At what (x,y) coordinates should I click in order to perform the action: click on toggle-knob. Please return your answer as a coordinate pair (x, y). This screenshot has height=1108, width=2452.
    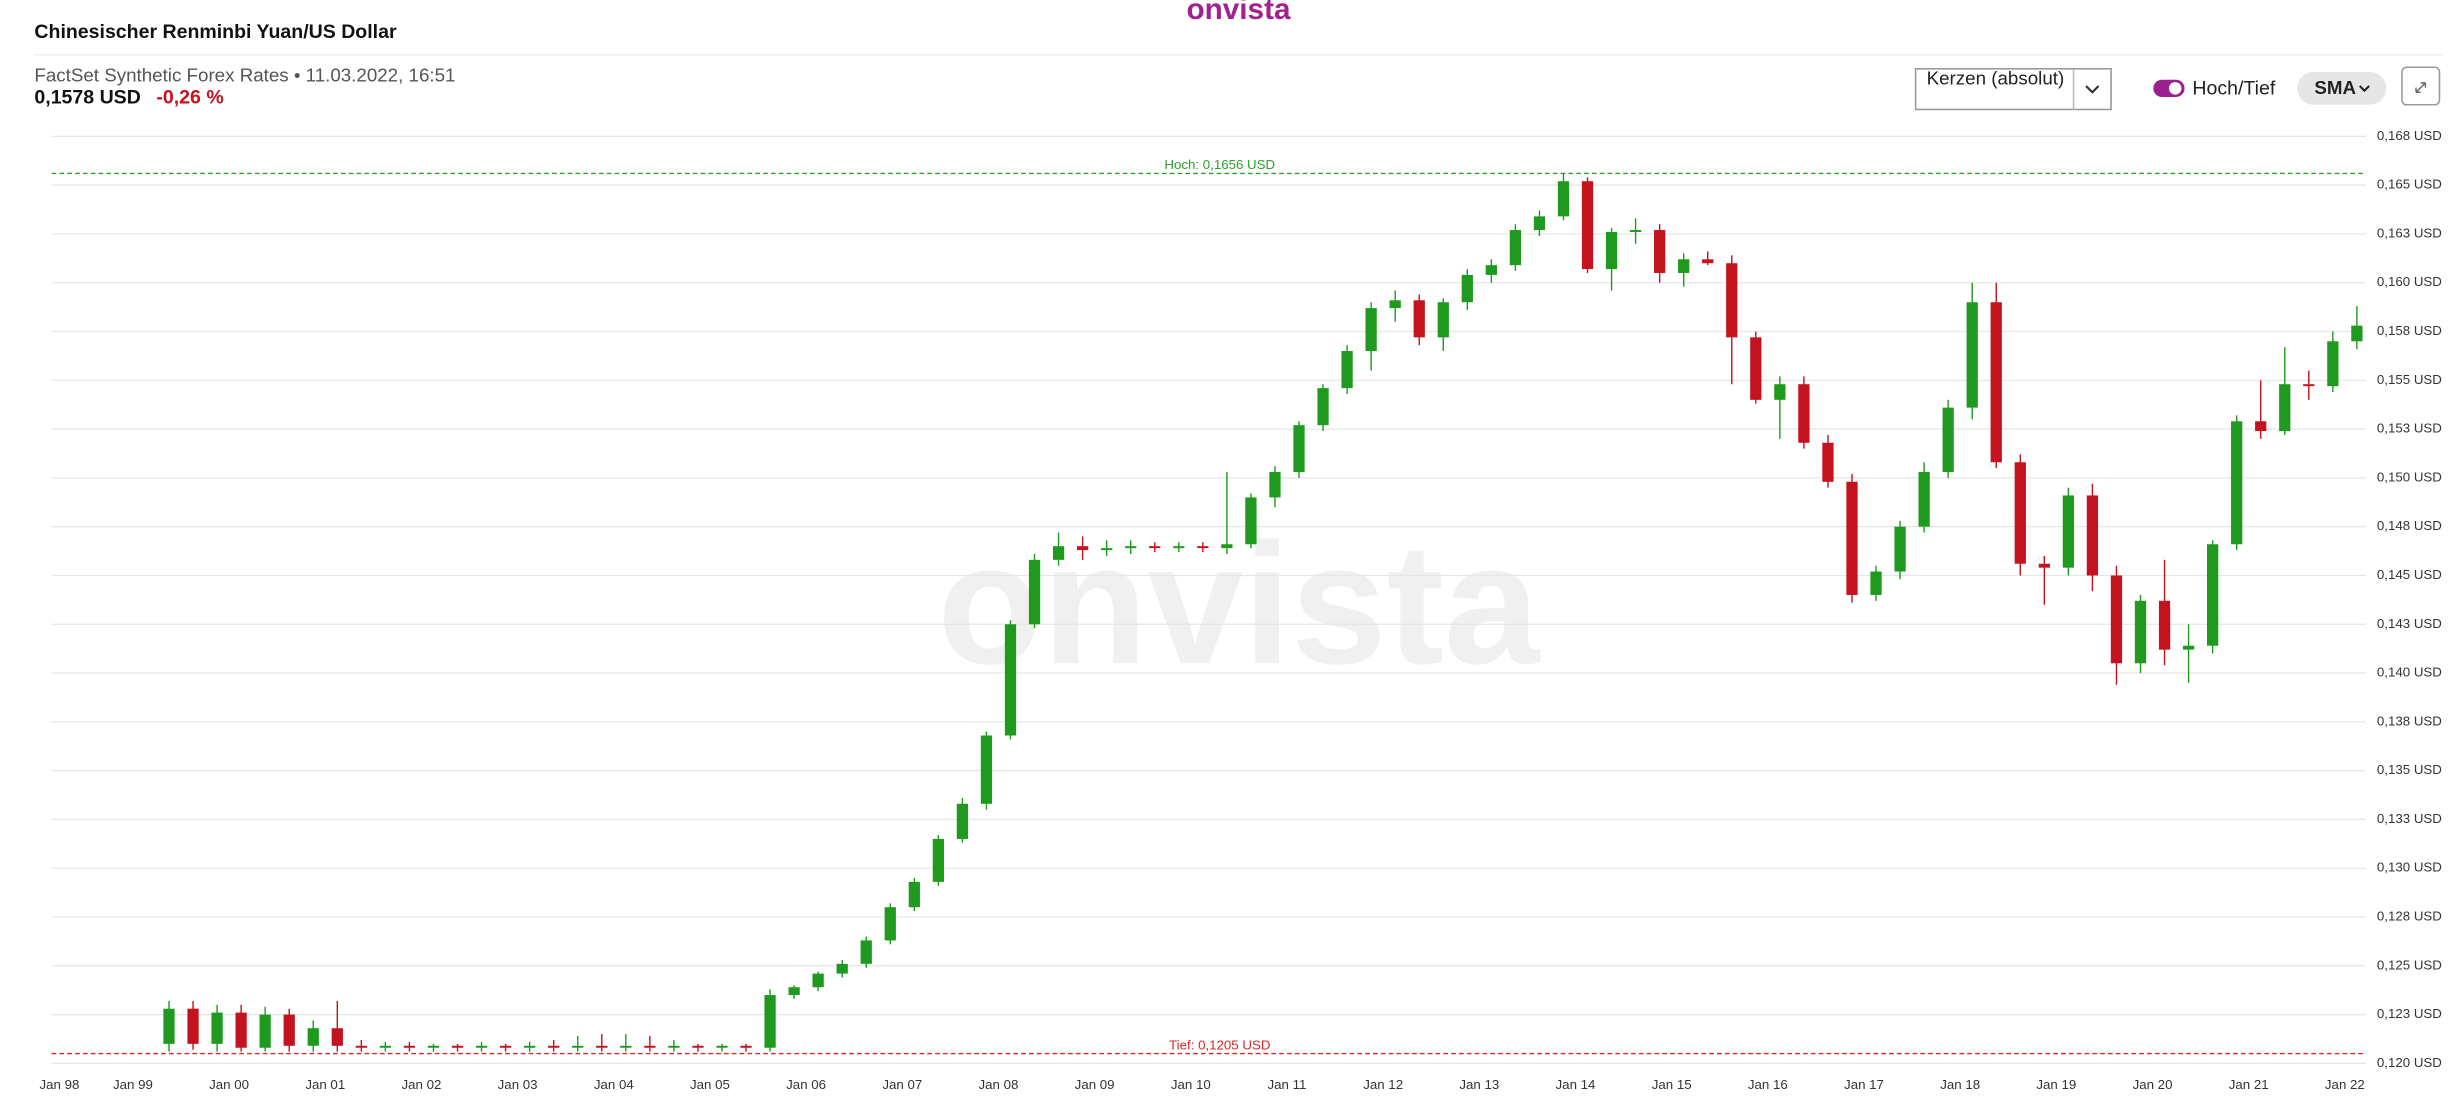
    Looking at the image, I should click on (2175, 88).